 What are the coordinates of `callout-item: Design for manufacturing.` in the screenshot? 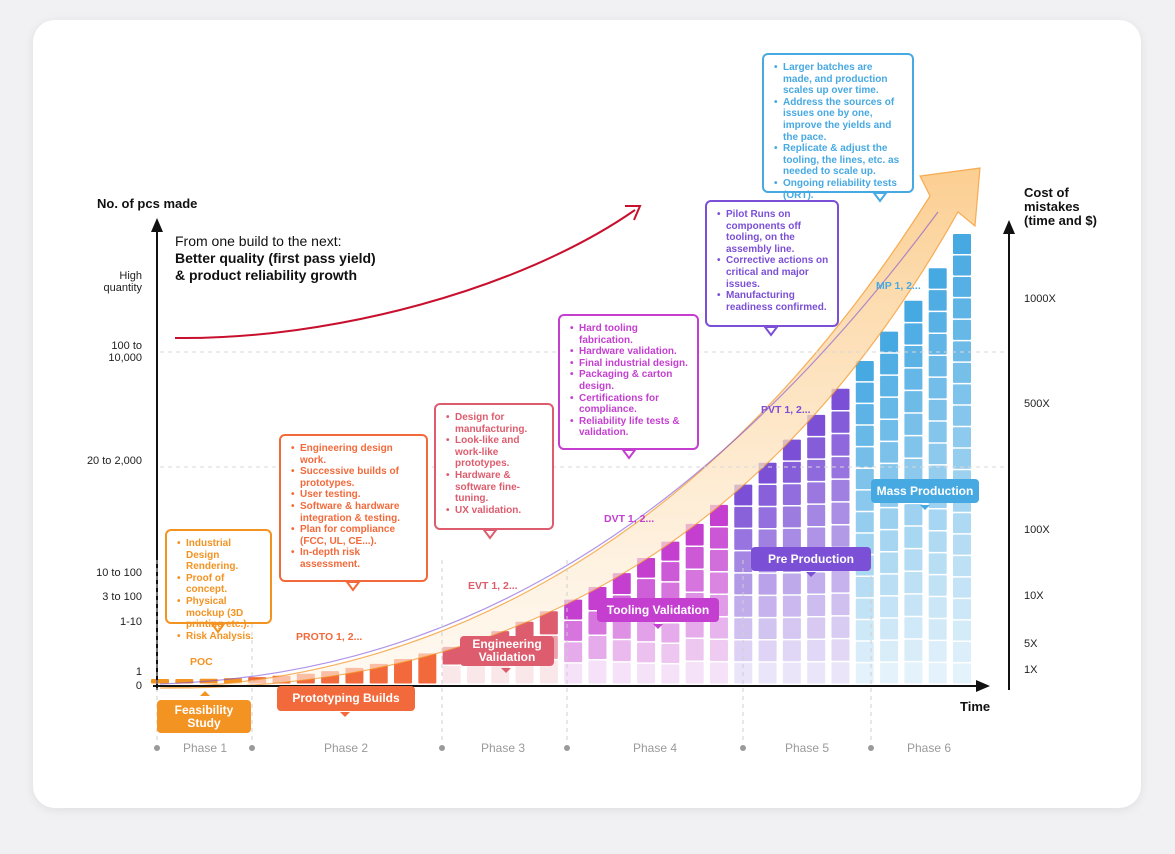 It's located at (495, 423).